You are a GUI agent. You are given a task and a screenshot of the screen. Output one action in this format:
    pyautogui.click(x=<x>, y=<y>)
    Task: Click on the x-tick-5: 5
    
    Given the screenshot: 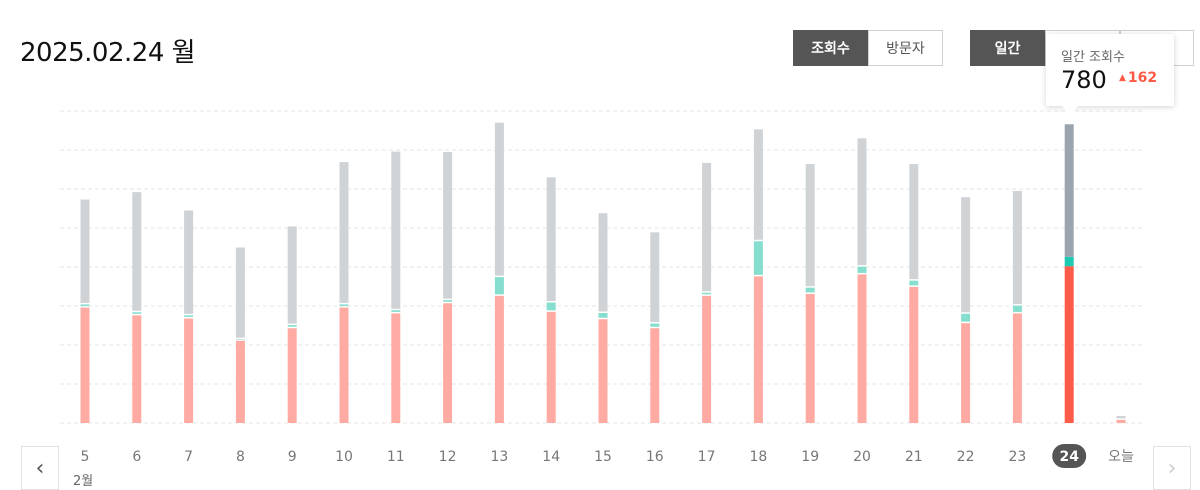 What is the action you would take?
    pyautogui.click(x=85, y=457)
    